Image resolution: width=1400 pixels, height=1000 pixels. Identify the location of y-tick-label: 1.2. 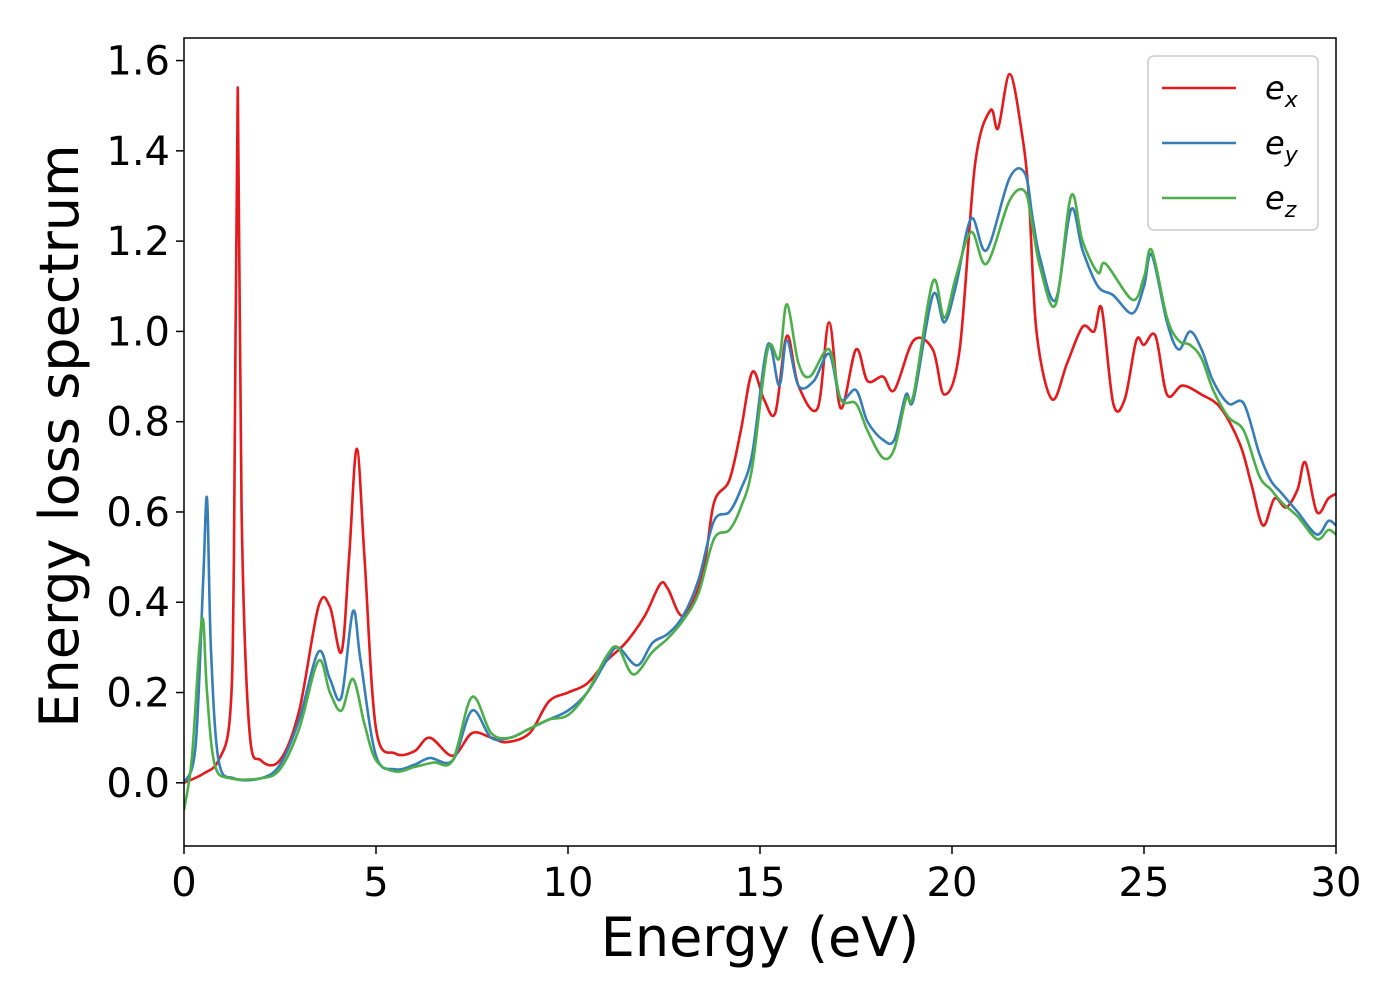
(138, 242).